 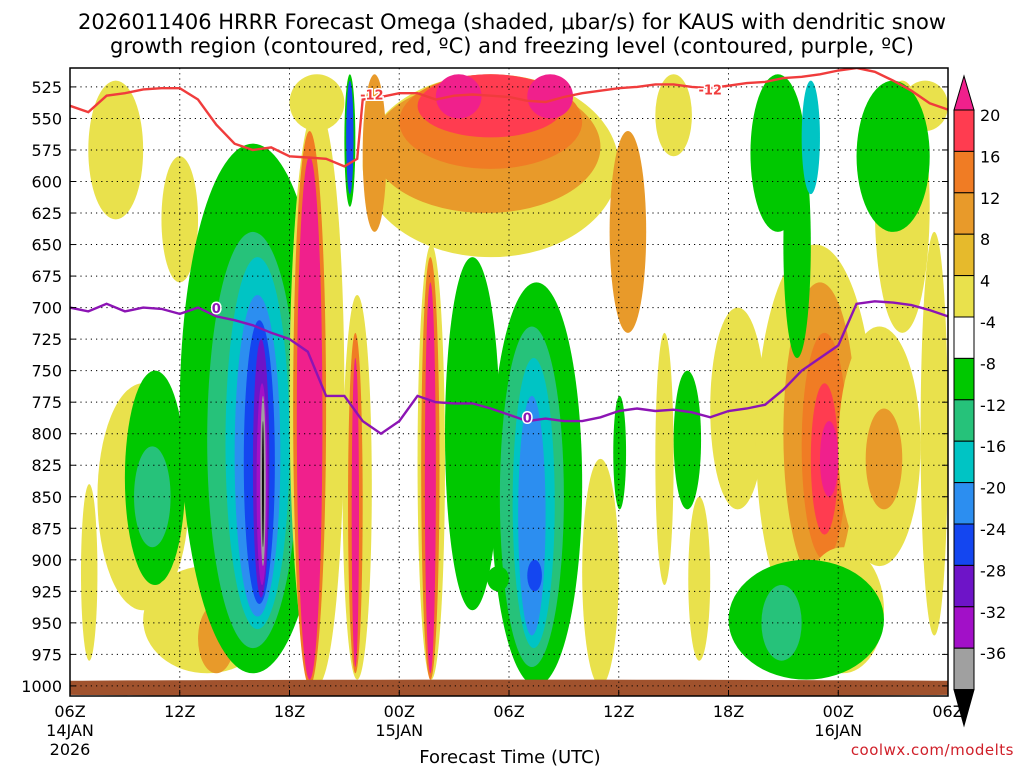 What do you see at coordinates (46, 497) in the screenshot?
I see `y-tick-label: 850` at bounding box center [46, 497].